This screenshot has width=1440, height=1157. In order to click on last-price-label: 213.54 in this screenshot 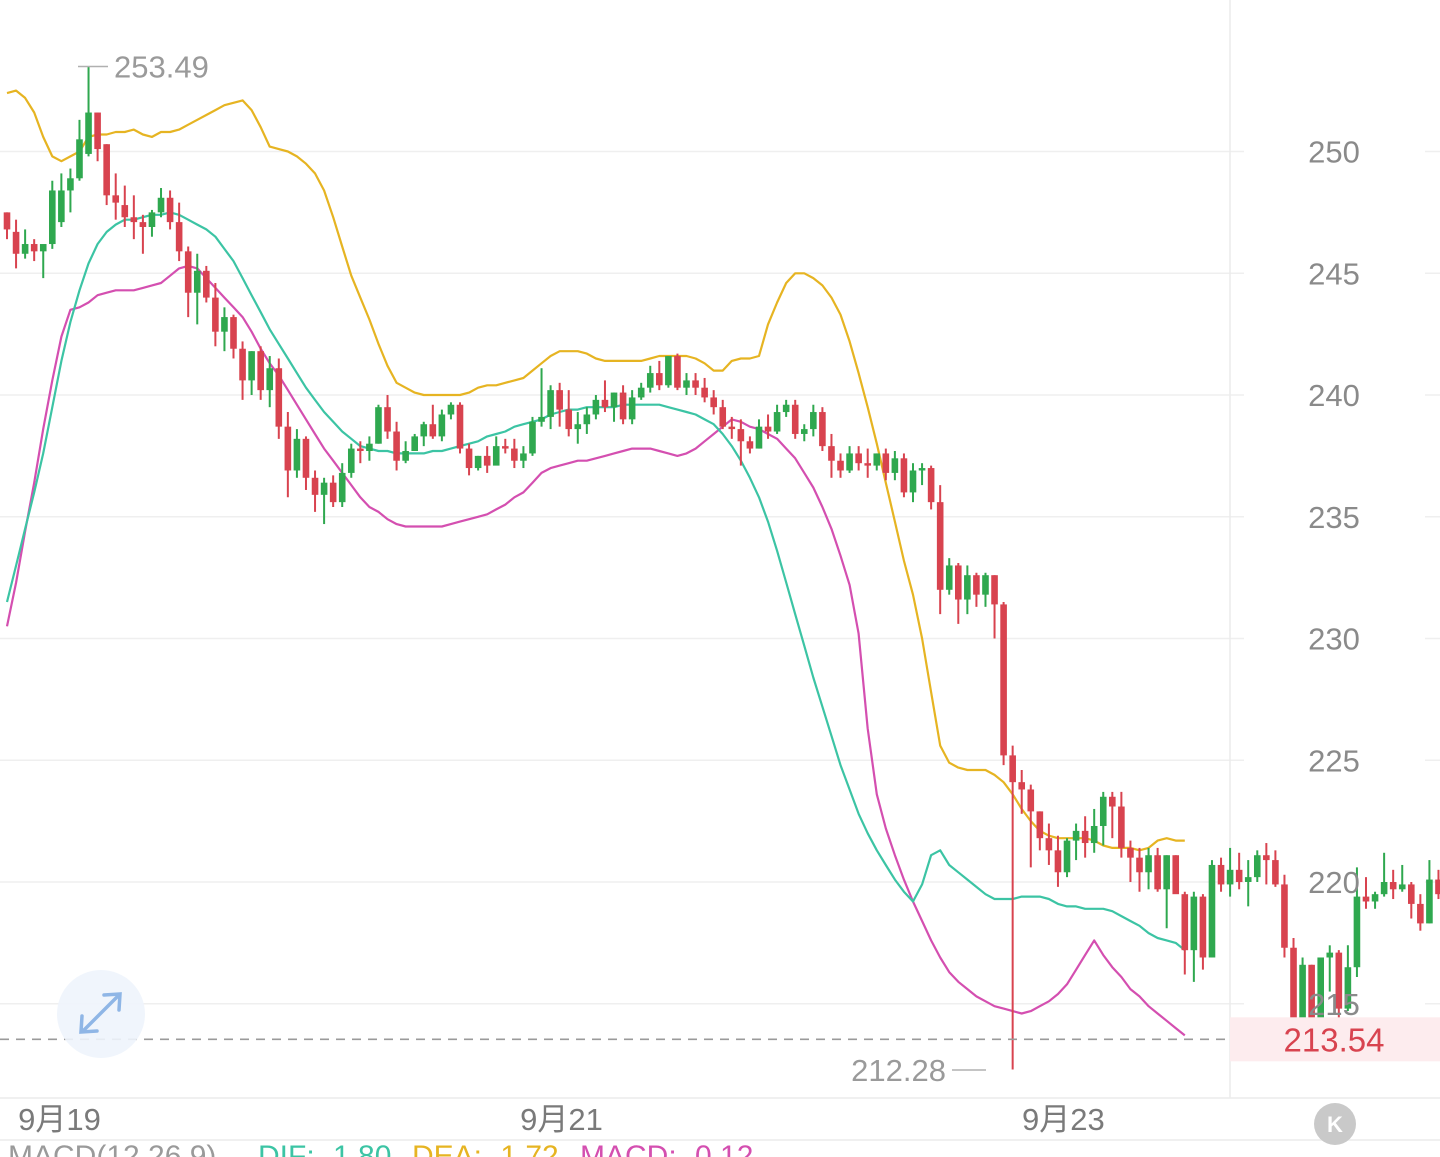, I will do `click(1334, 1039)`.